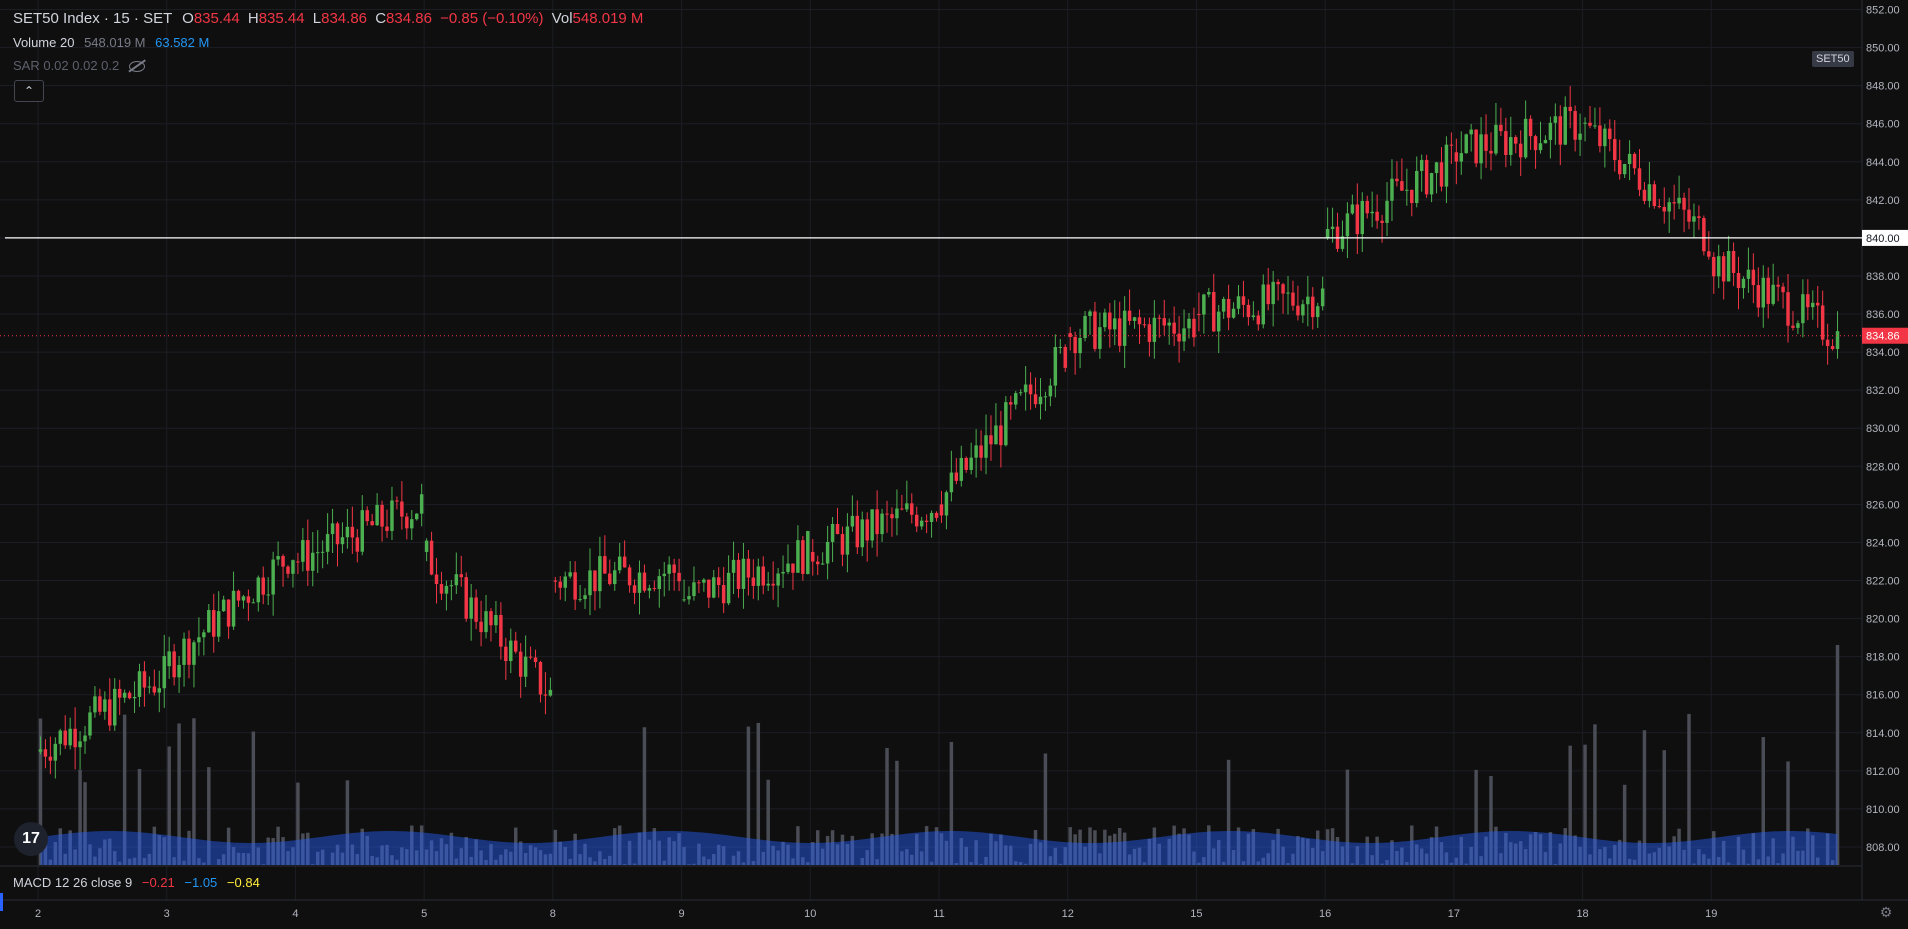 The height and width of the screenshot is (929, 1908). I want to click on y-tick-label: 810.00, so click(1883, 810).